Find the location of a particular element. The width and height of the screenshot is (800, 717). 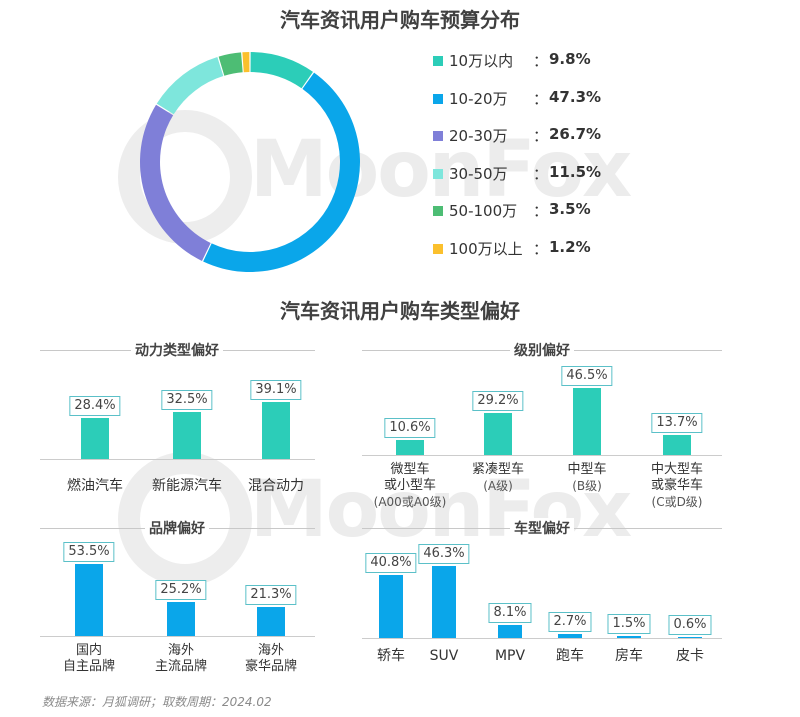

bar-value-label: 25.2% is located at coordinates (181, 589).